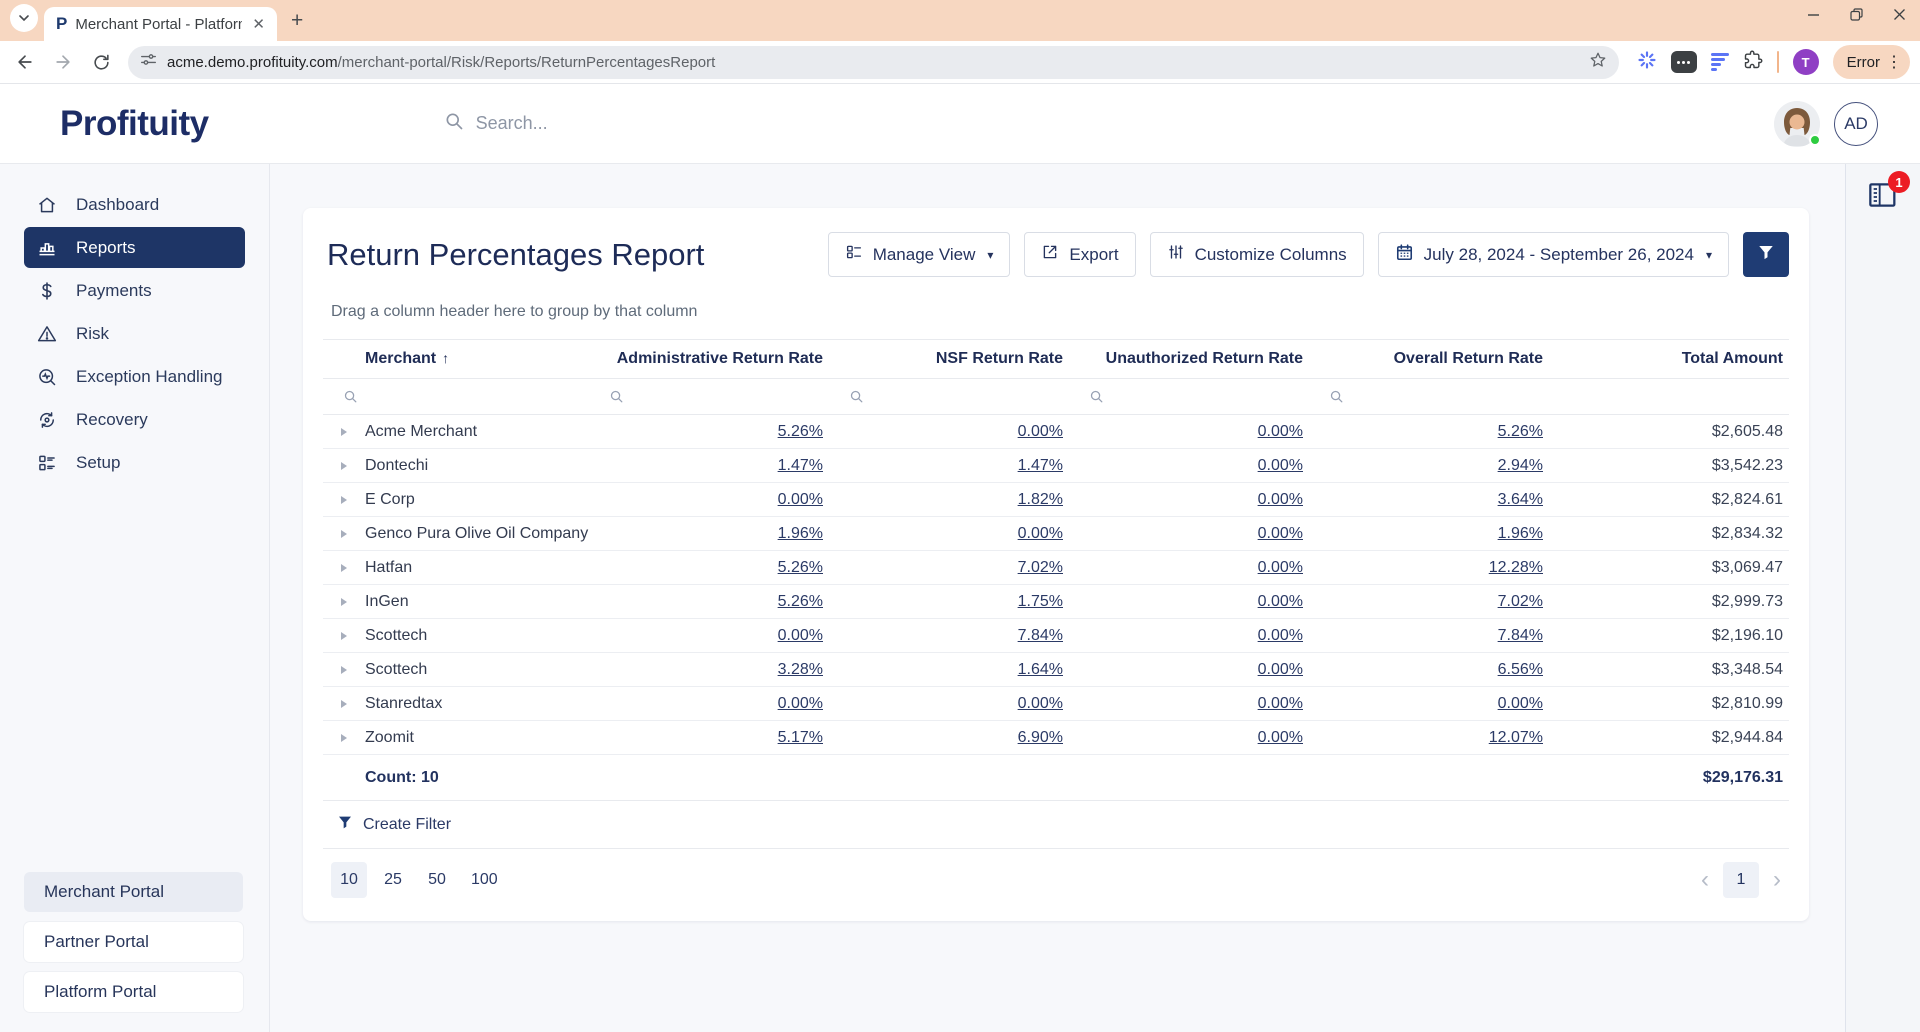 The width and height of the screenshot is (1920, 1032). What do you see at coordinates (1705, 879) in the screenshot?
I see `previous-page-icon: ‹` at bounding box center [1705, 879].